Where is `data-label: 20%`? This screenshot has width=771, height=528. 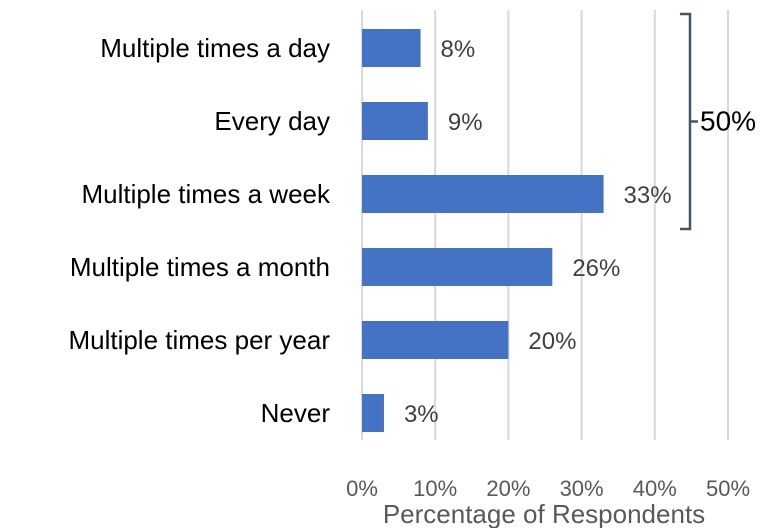 data-label: 20% is located at coordinates (552, 341).